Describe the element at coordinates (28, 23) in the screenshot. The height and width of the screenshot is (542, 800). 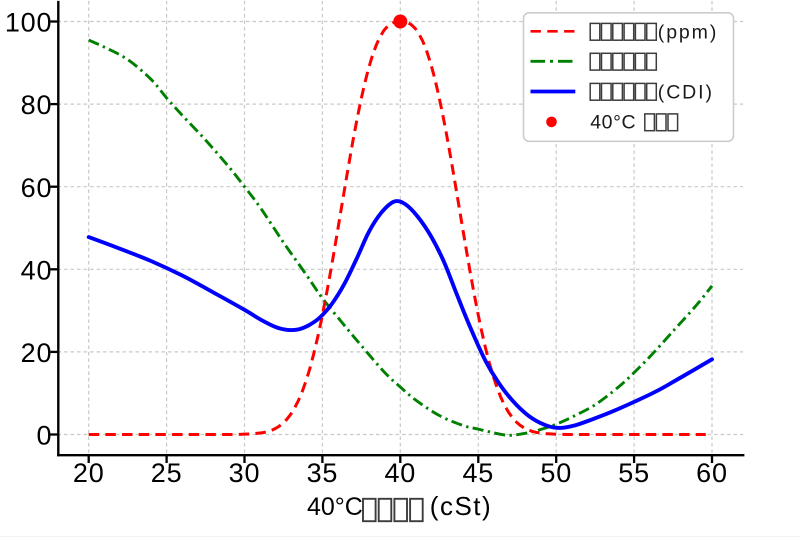
I see `svg-text: 100` at that location.